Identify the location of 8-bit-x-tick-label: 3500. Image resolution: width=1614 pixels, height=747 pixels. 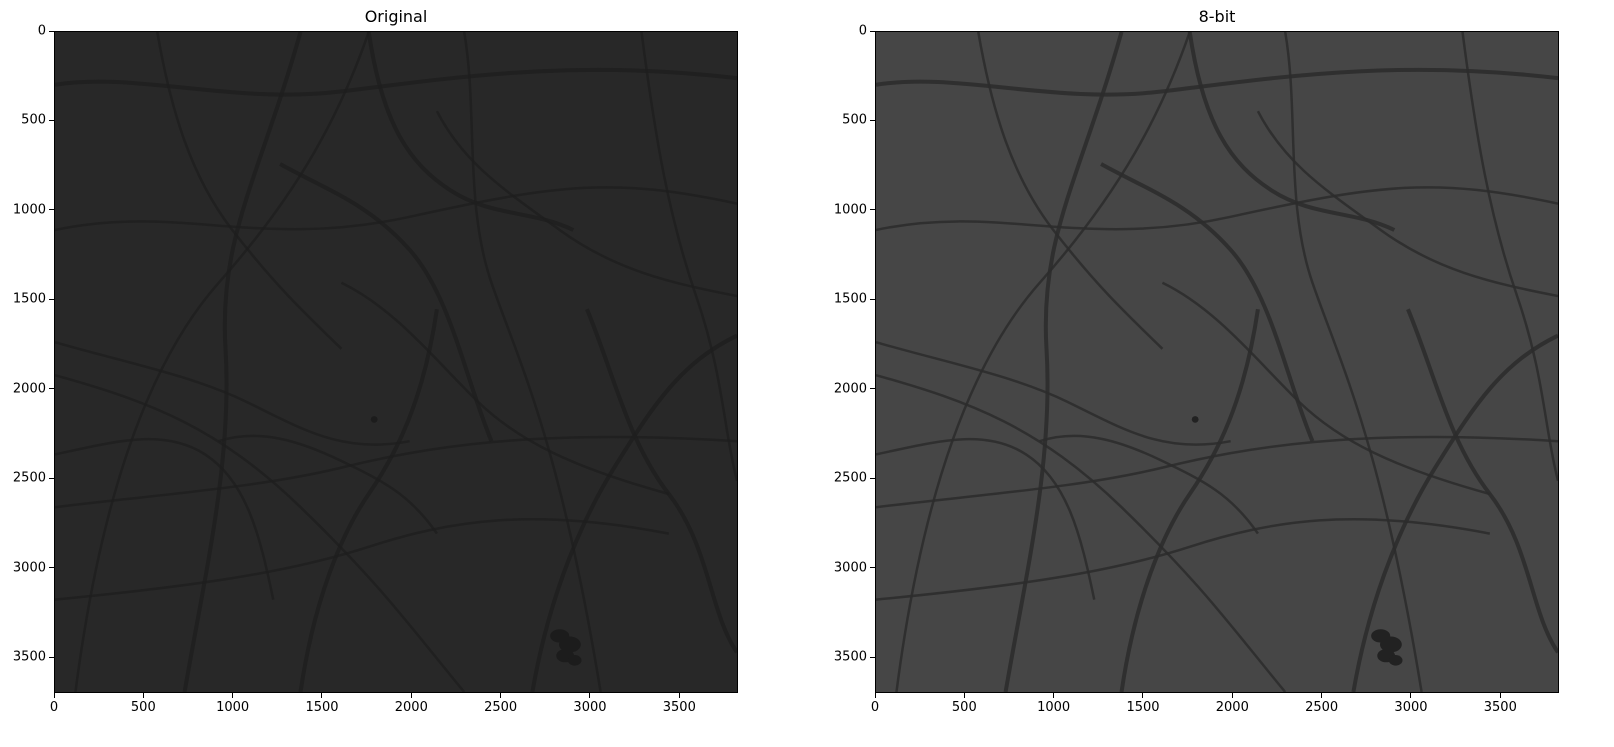
(1500, 707).